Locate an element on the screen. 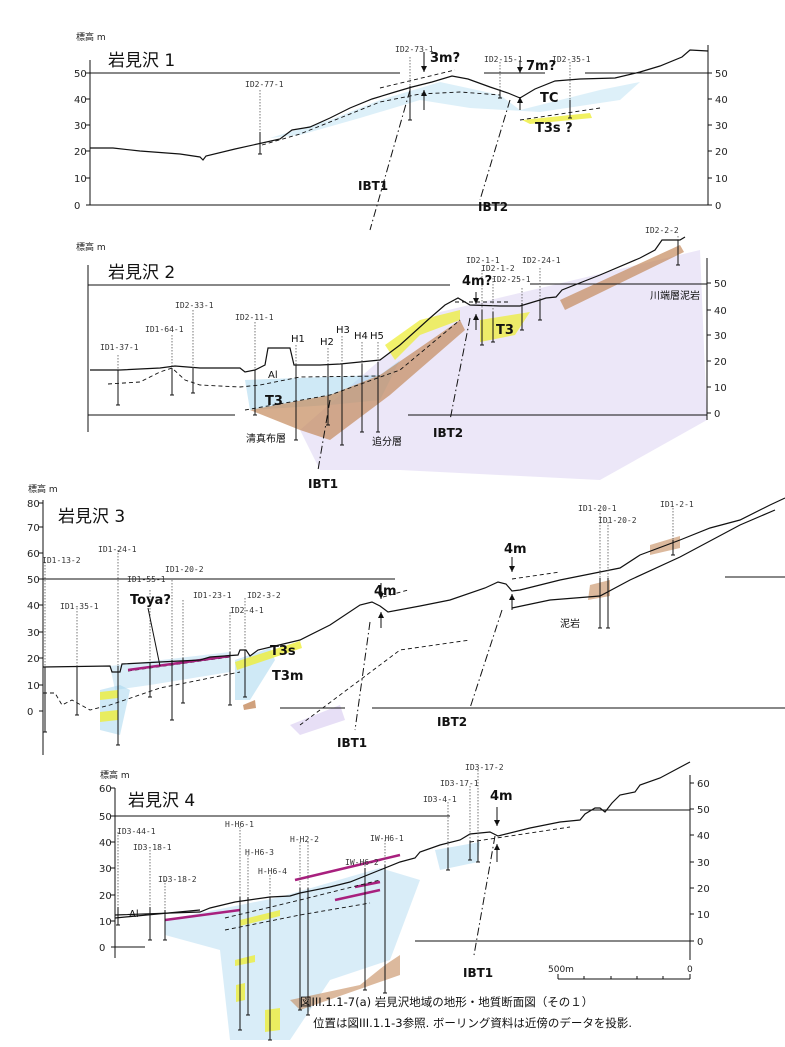  fault-trace-ibt1 is located at coordinates (484, 895).